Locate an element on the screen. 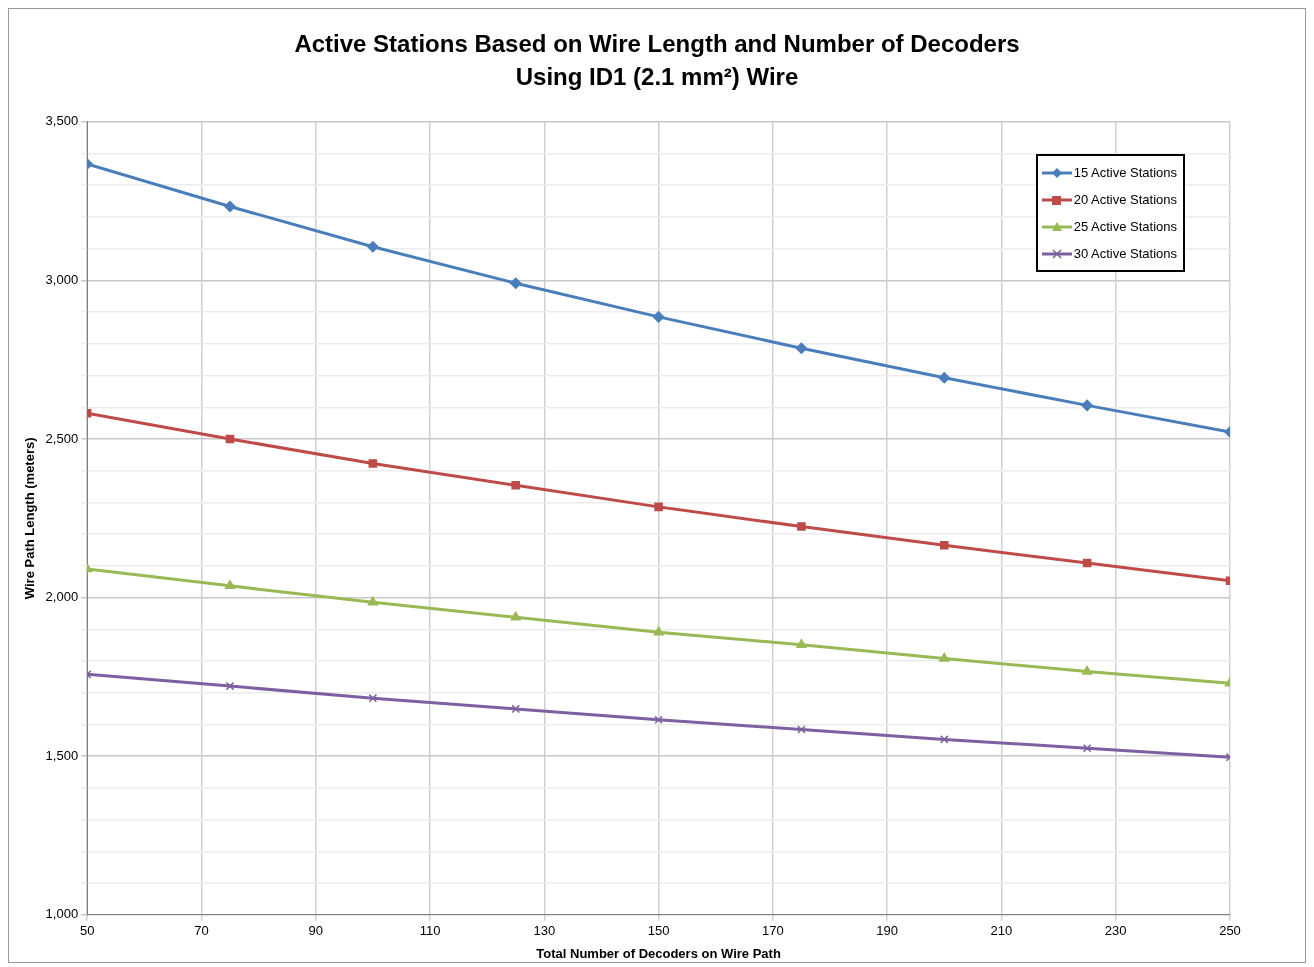  x-tick-label: 70 is located at coordinates (201, 931).